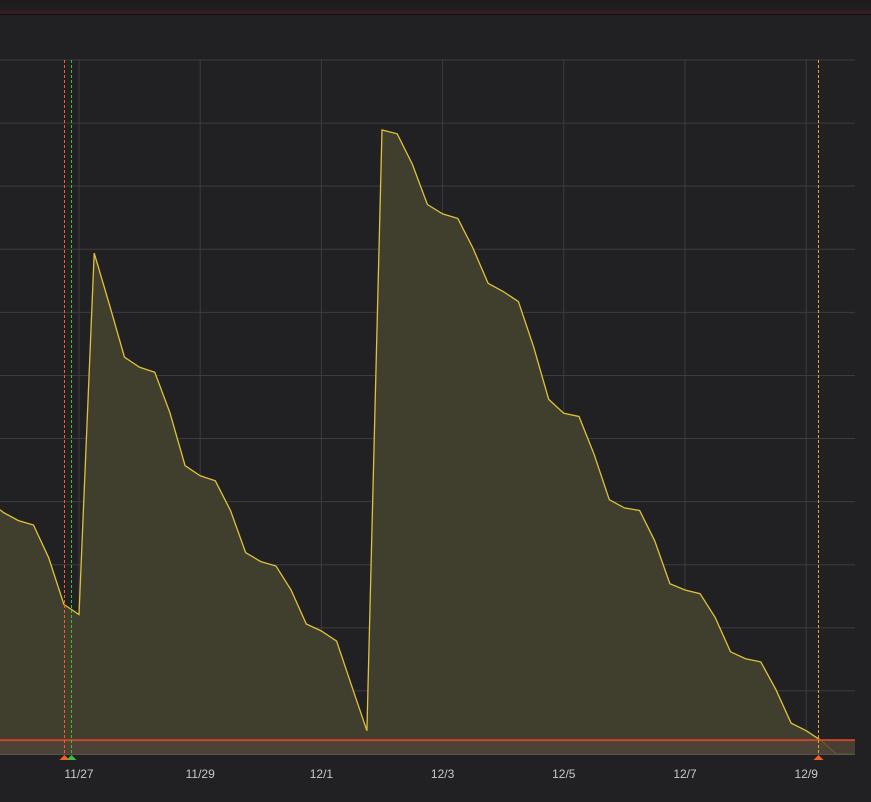  Describe the element at coordinates (807, 774) in the screenshot. I see `x-tick-label: 12/9` at that location.